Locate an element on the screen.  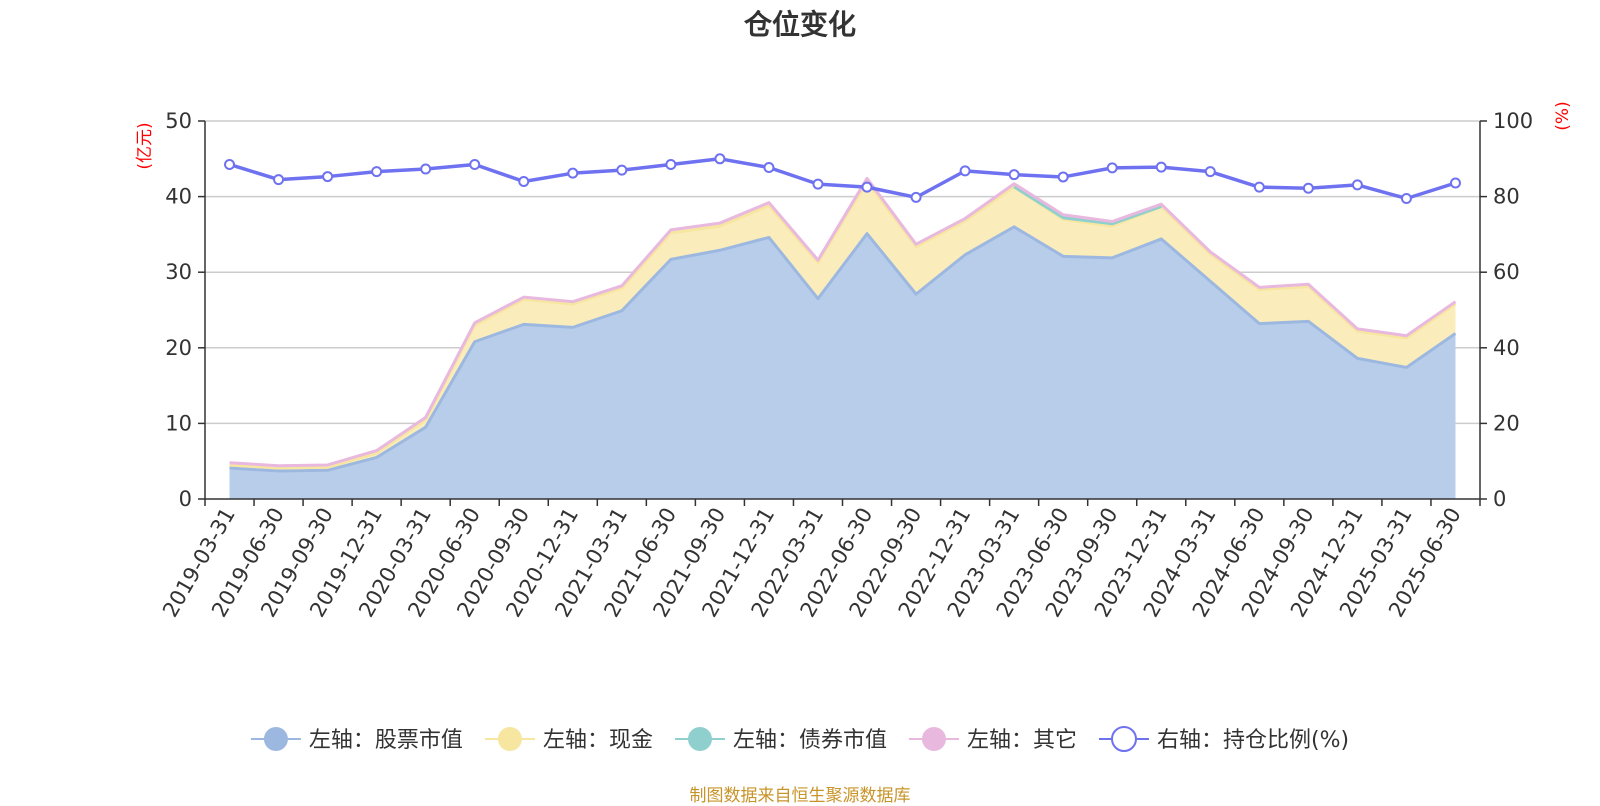
legend-item-3: 左轴：其它 is located at coordinates (992, 740).